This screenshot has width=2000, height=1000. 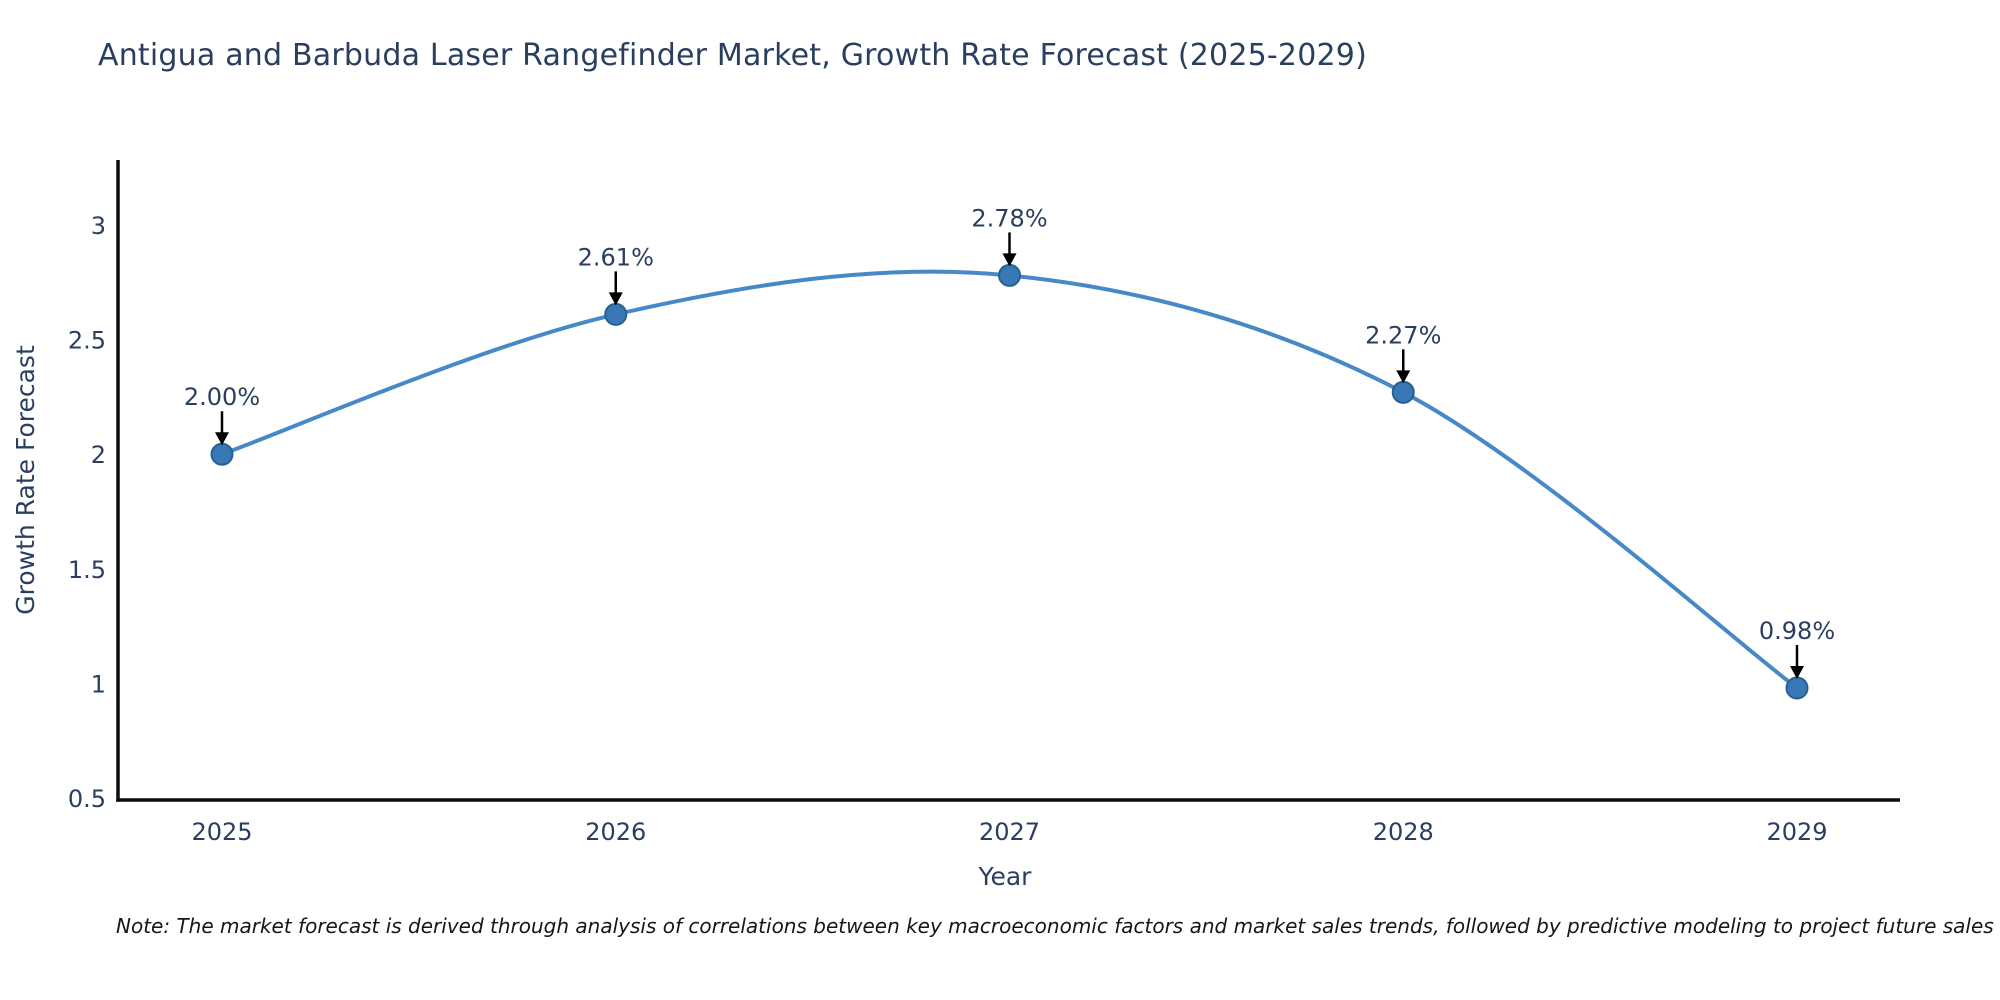 What do you see at coordinates (1403, 832) in the screenshot?
I see `x-tick-label: 2028` at bounding box center [1403, 832].